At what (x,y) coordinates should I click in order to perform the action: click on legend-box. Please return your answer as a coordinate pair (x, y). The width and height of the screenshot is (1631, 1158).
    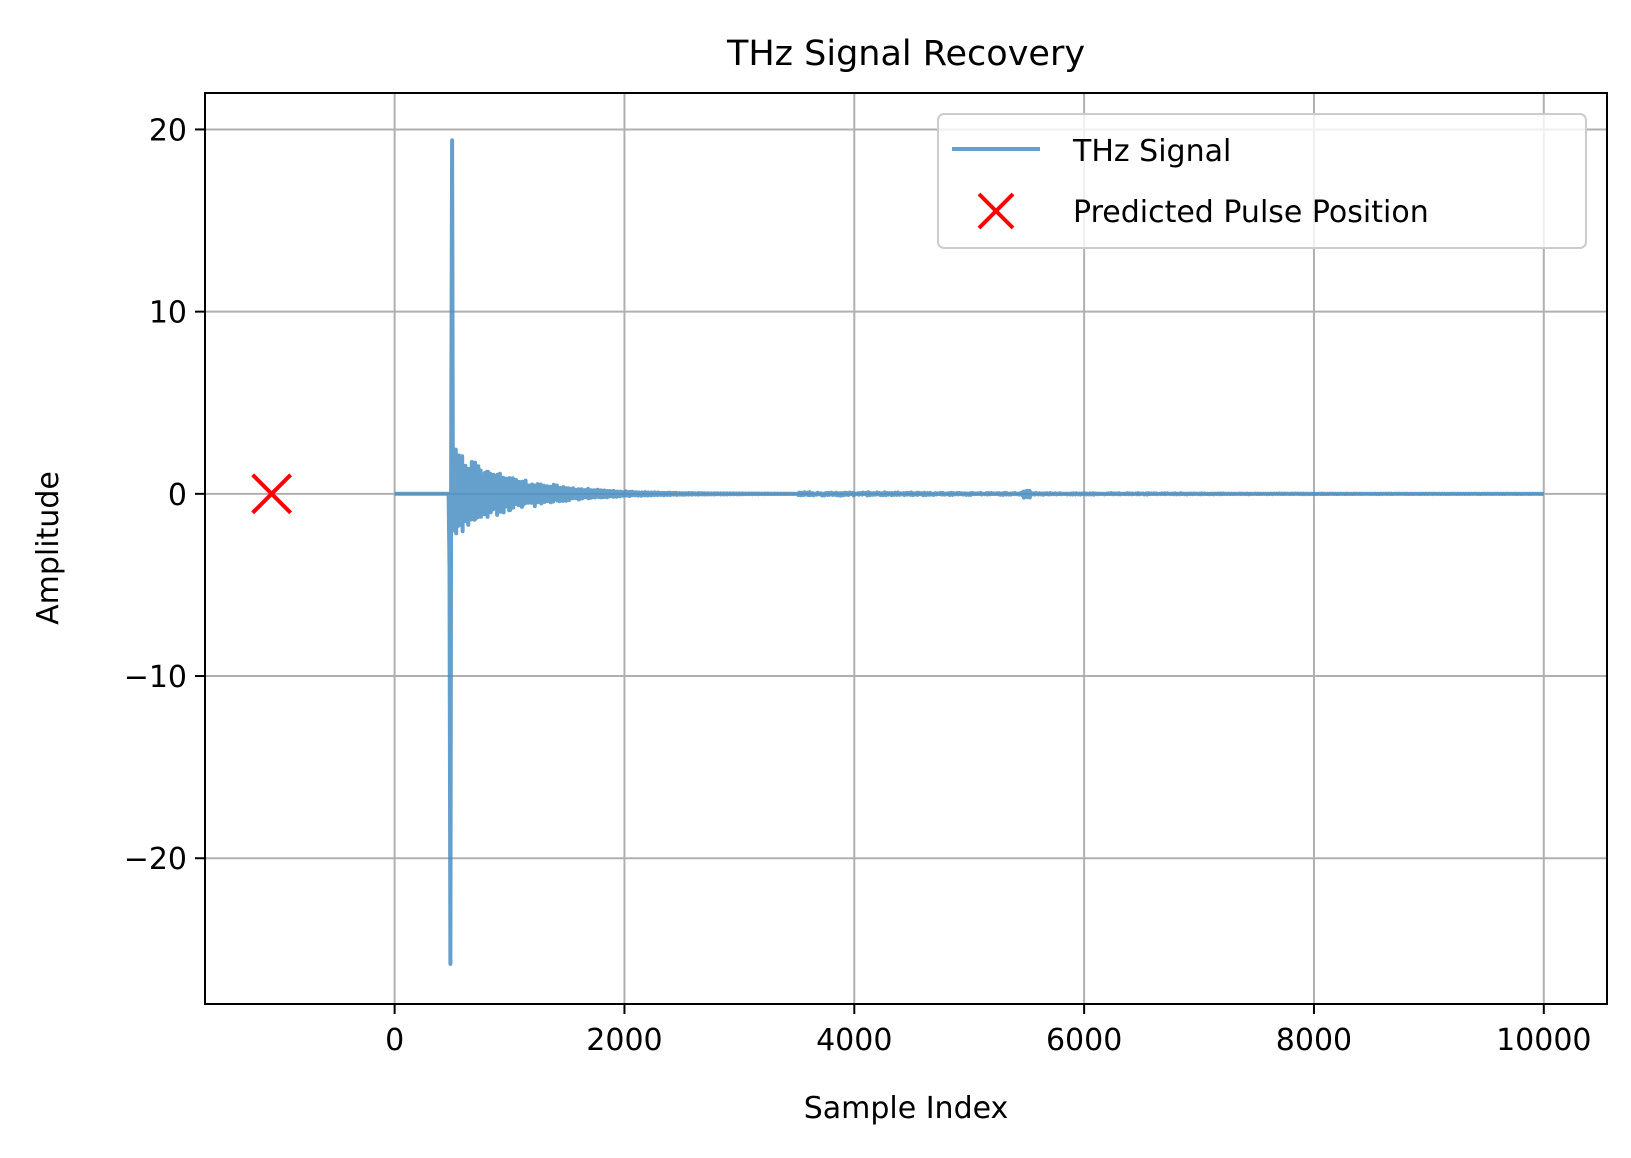
    Looking at the image, I should click on (1262, 181).